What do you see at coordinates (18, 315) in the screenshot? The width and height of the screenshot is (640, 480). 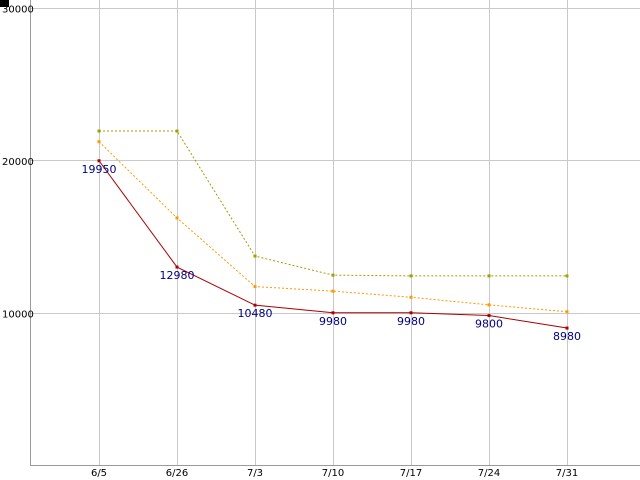 I see `y-tick-label: 10000` at bounding box center [18, 315].